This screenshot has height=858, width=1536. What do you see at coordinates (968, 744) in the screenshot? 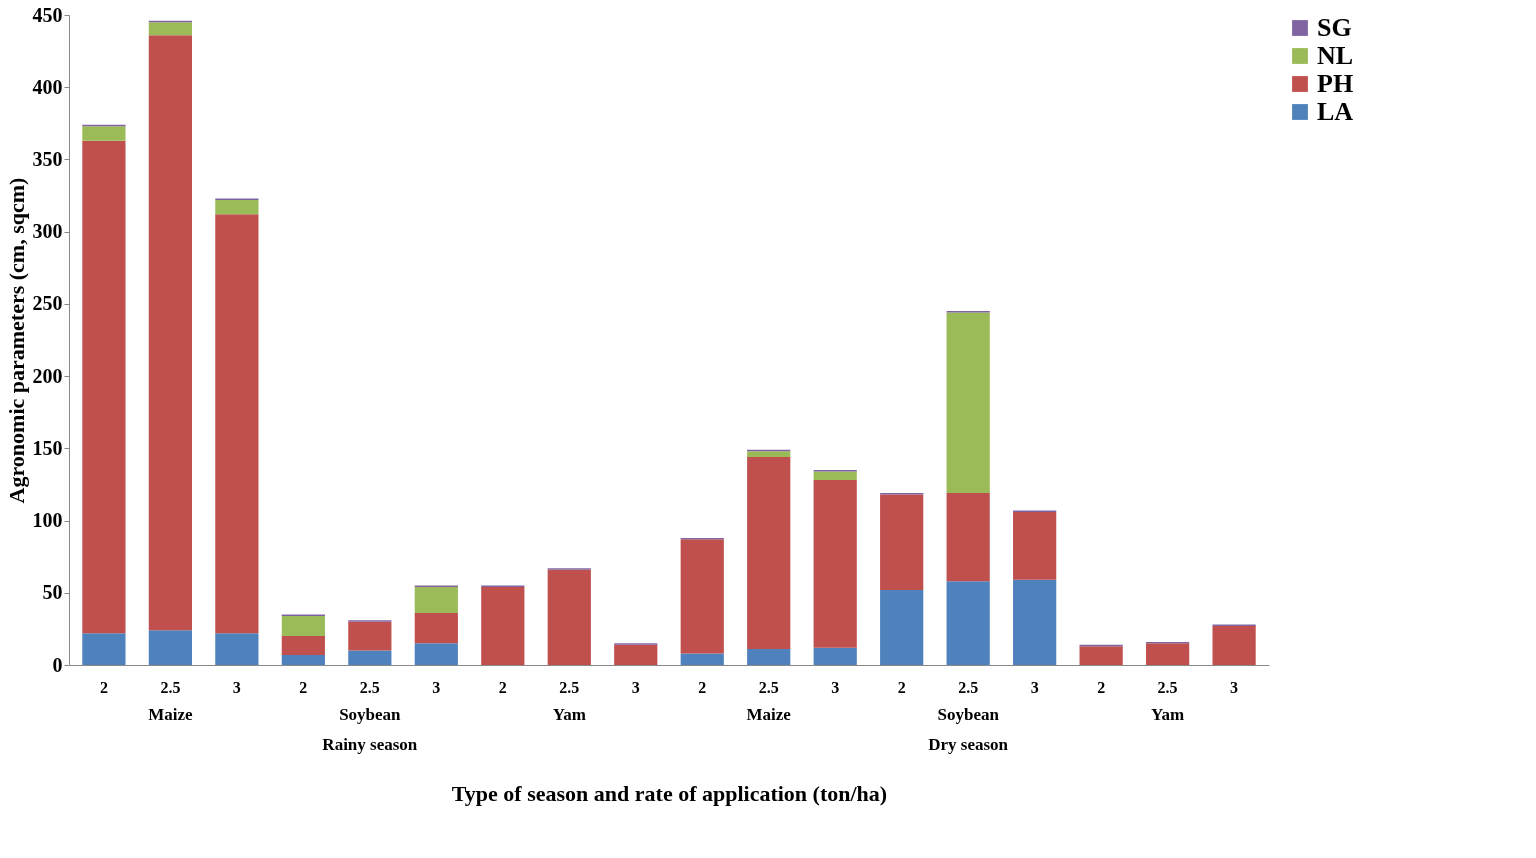
I see `text: Dry season` at bounding box center [968, 744].